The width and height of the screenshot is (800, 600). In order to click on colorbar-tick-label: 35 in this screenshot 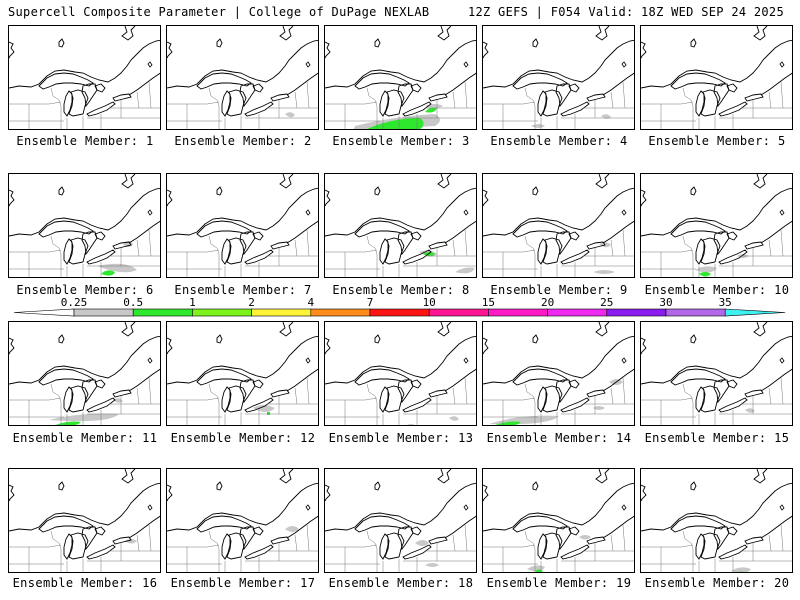, I will do `click(725, 302)`.